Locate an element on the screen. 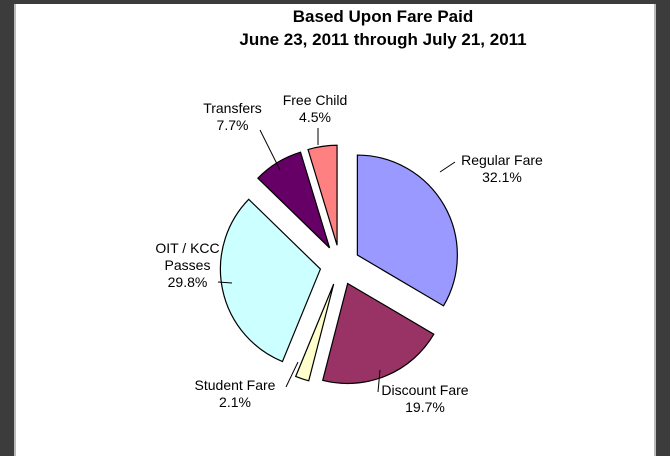 The width and height of the screenshot is (670, 456). slice-value-label: 7.7% is located at coordinates (232, 125).